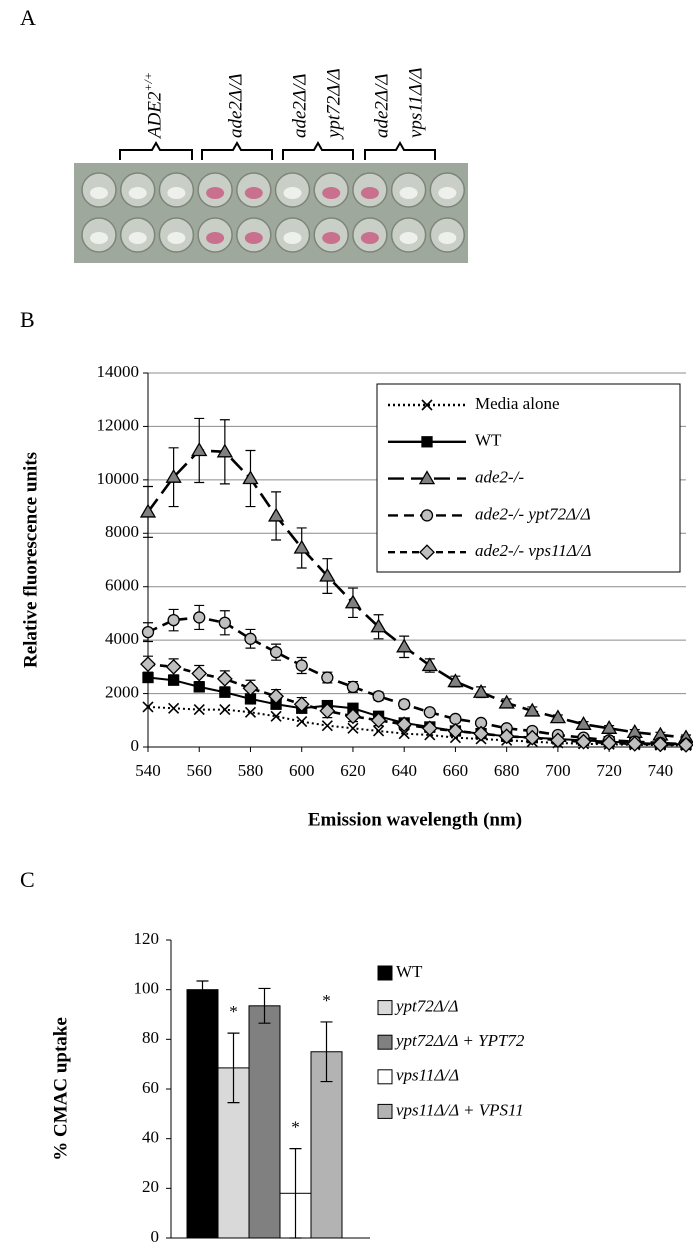  I want to click on y-tick-label: 60, so click(150, 1087).